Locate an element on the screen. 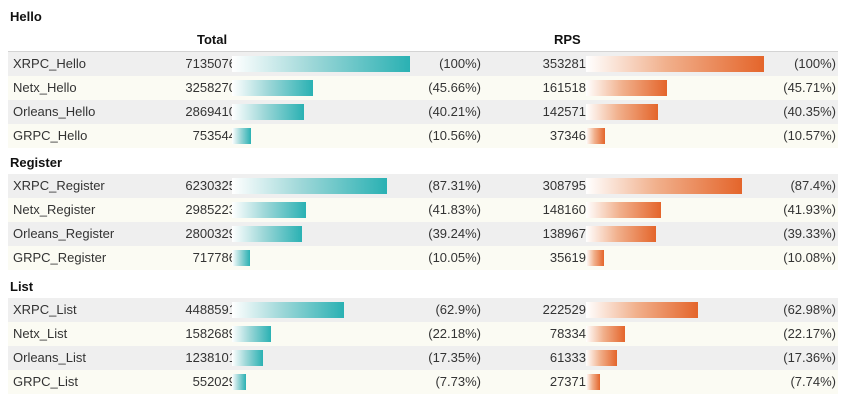  rps-percent: (62.98%) is located at coordinates (809, 309).